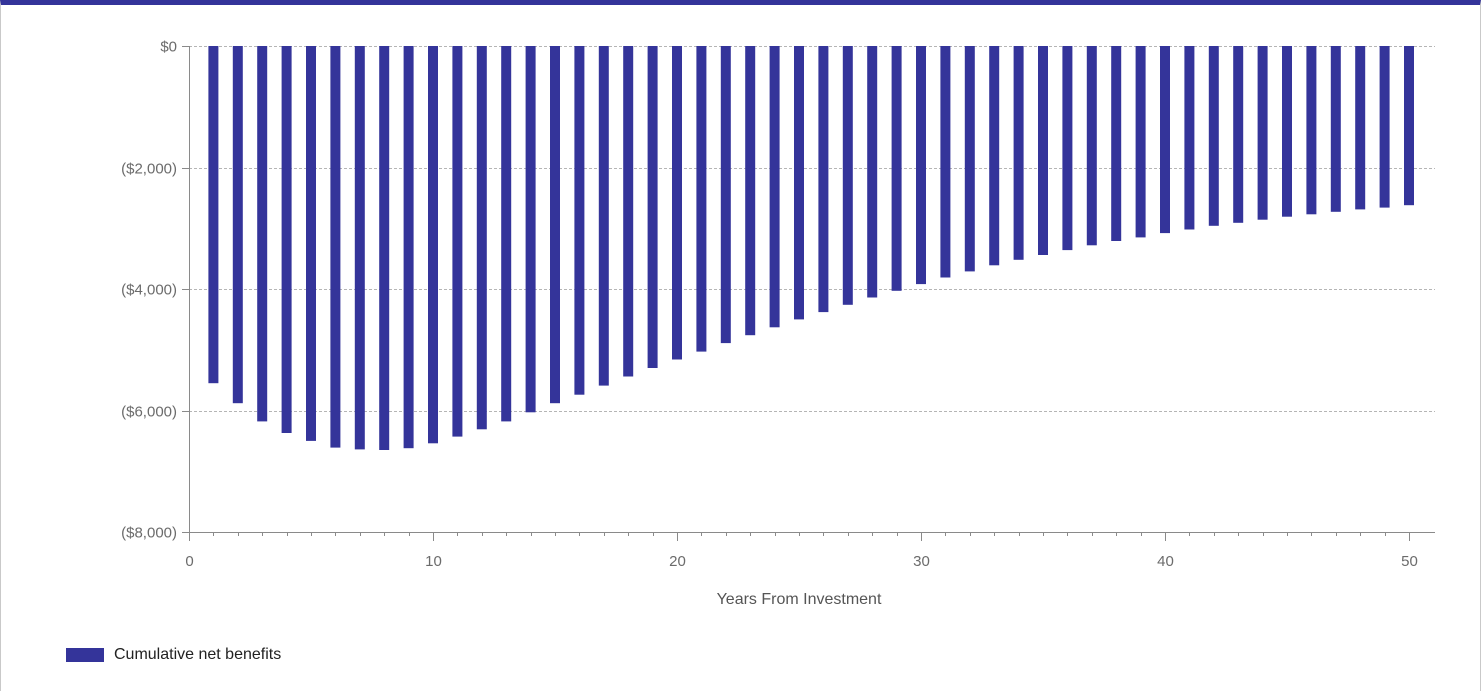 The image size is (1481, 696). Describe the element at coordinates (168, 47) in the screenshot. I see `y-tick-label: $0` at that location.